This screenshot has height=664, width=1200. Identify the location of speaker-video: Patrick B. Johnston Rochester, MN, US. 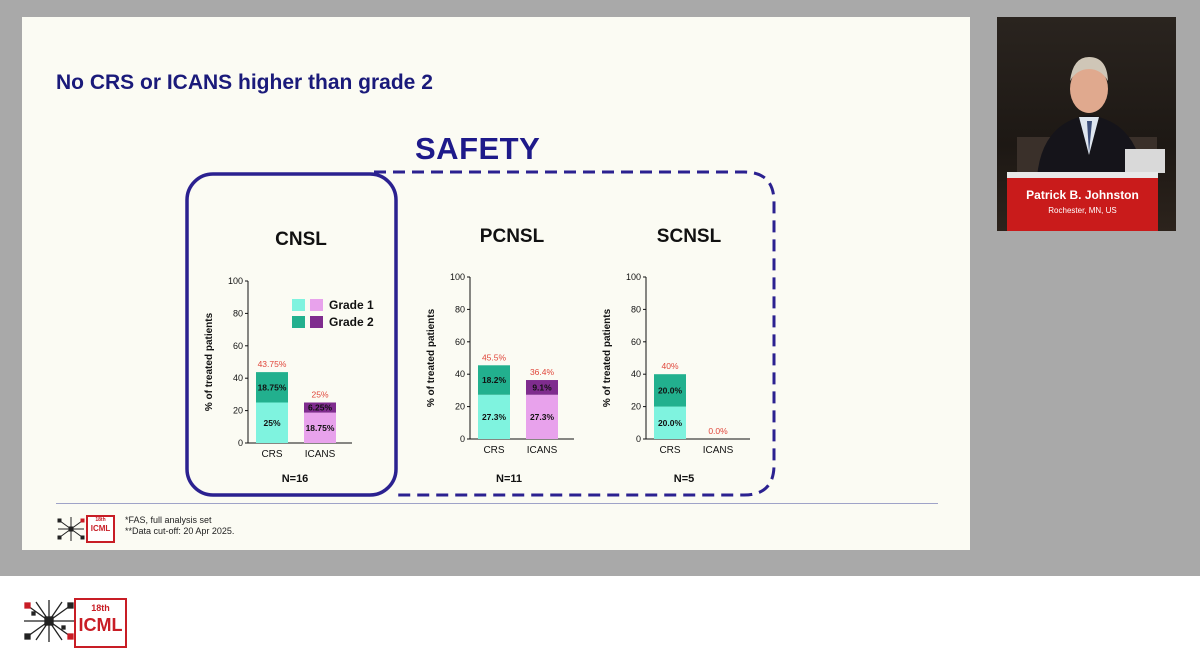
(1086, 124).